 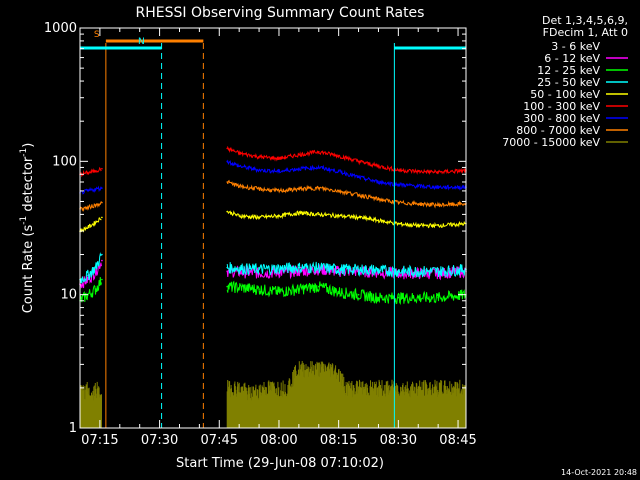 I want to click on legend-entry-label: 800 - 7000 keV, so click(x=558, y=130).